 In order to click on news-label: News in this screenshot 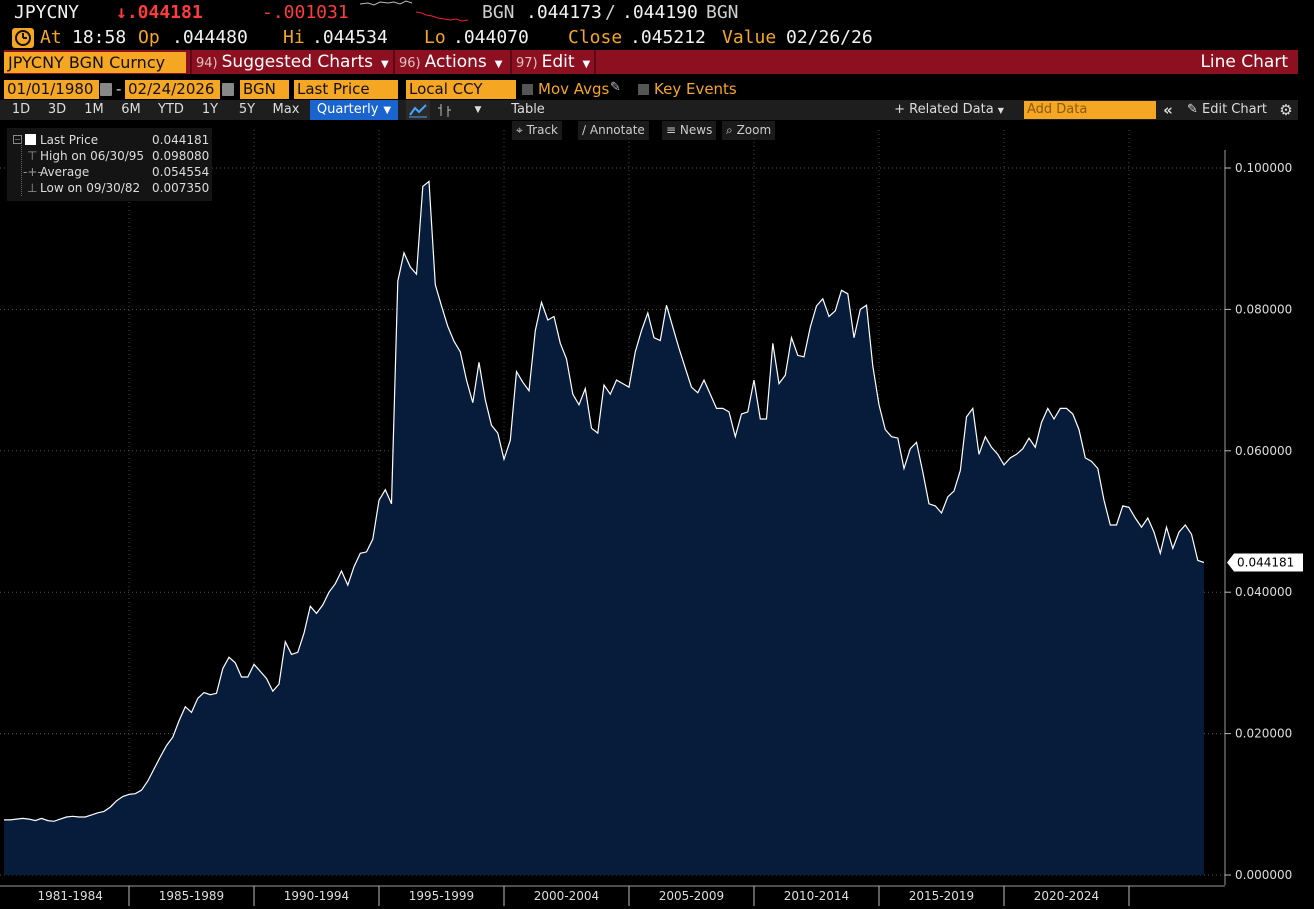, I will do `click(696, 130)`.